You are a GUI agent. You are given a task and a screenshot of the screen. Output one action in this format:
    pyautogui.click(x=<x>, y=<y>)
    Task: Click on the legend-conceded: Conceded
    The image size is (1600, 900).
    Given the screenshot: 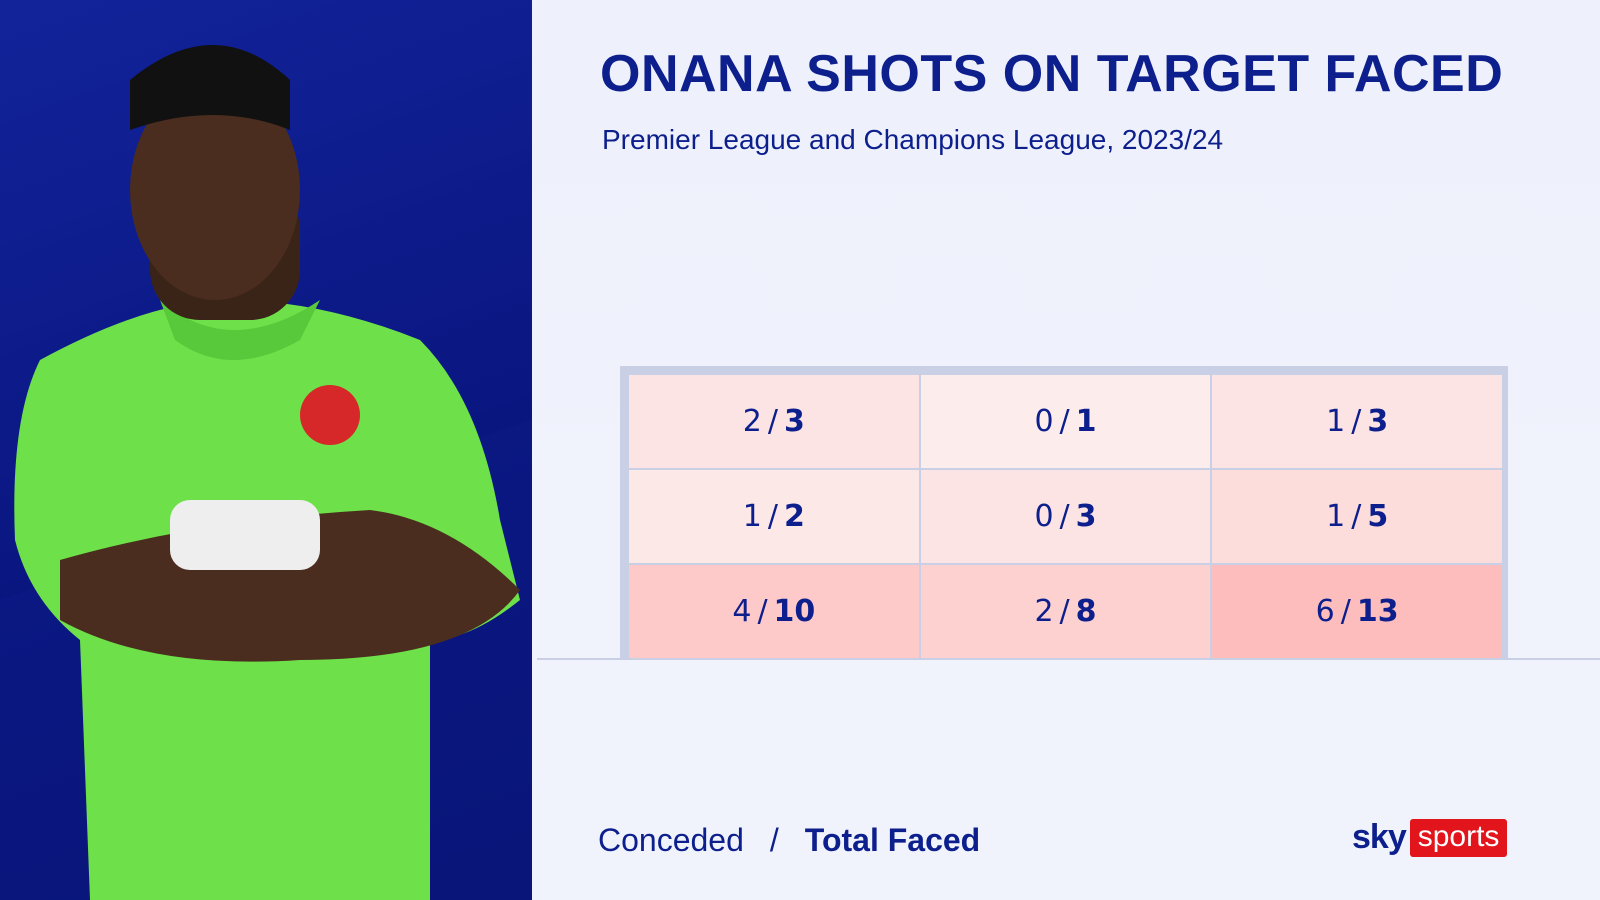 What is the action you would take?
    pyautogui.click(x=671, y=840)
    